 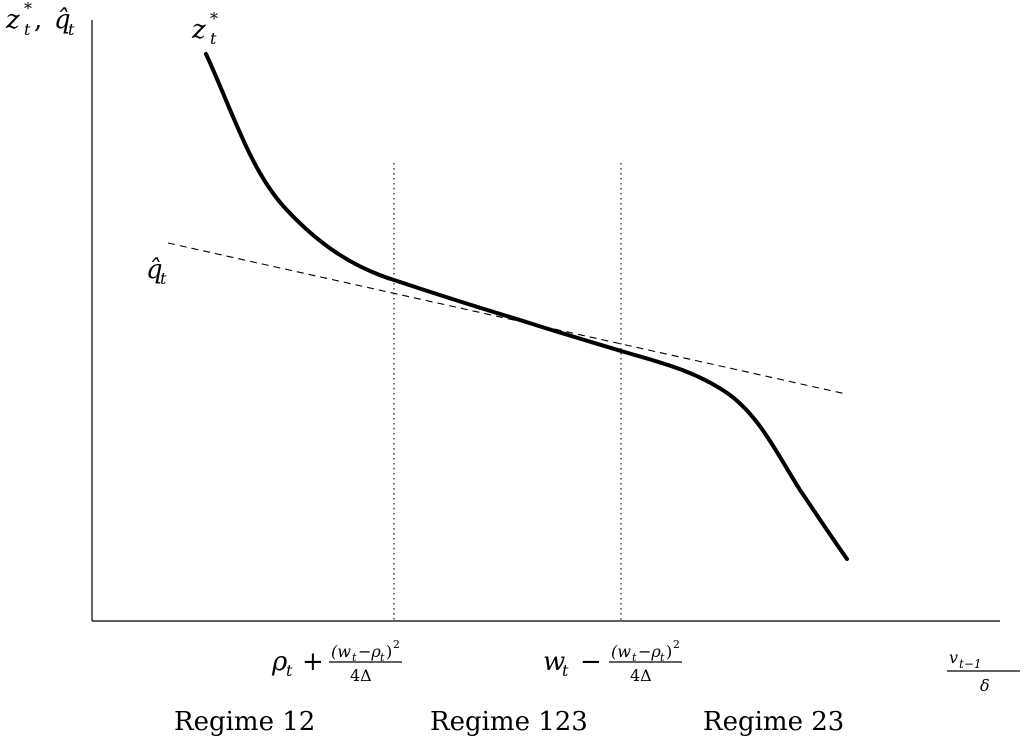 What do you see at coordinates (554, 662) in the screenshot?
I see `svg-text: w` at bounding box center [554, 662].